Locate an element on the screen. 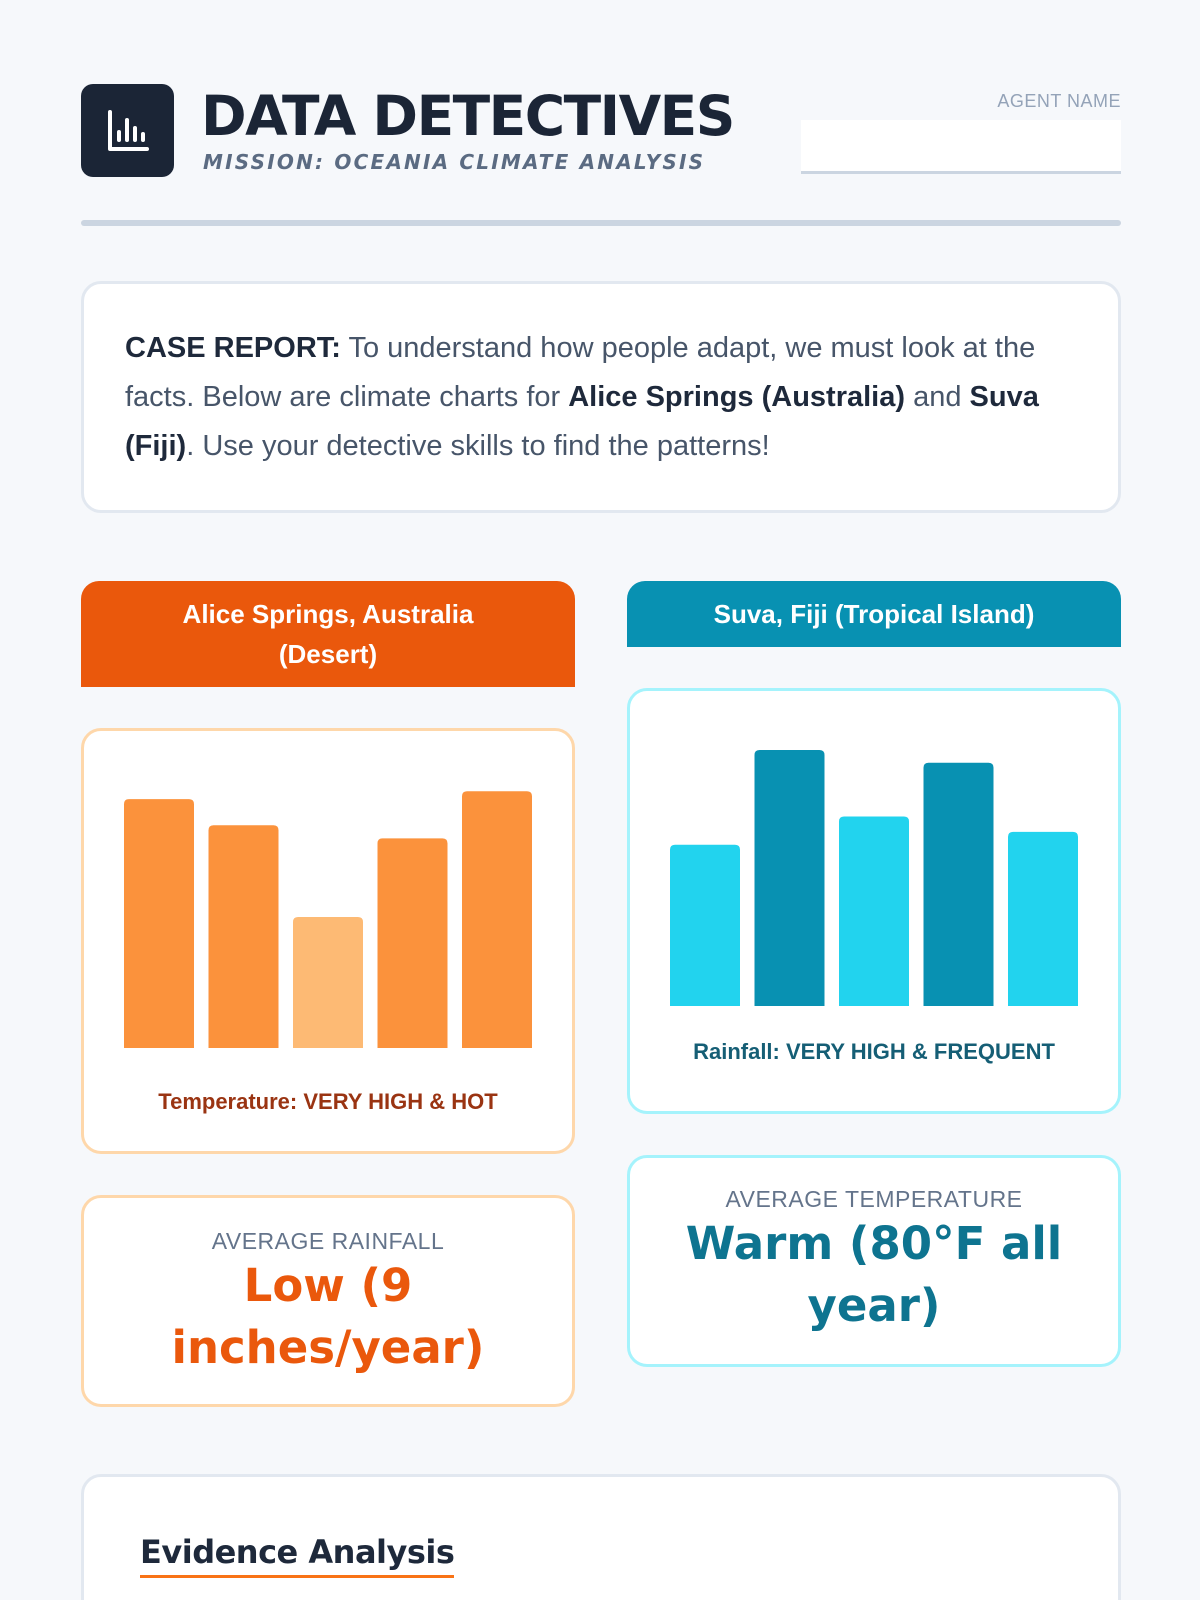 This screenshot has width=1200, height=1600. page-title: DATA DETECTIVES is located at coordinates (468, 116).